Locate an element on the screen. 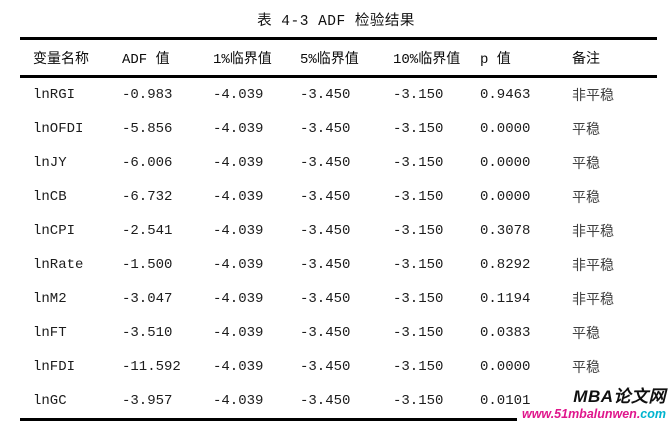 The image size is (672, 424). table-row: lnRGI -0.983 -4.039 -3.450 -3.150 0.9463 非平稳 is located at coordinates (338, 95).